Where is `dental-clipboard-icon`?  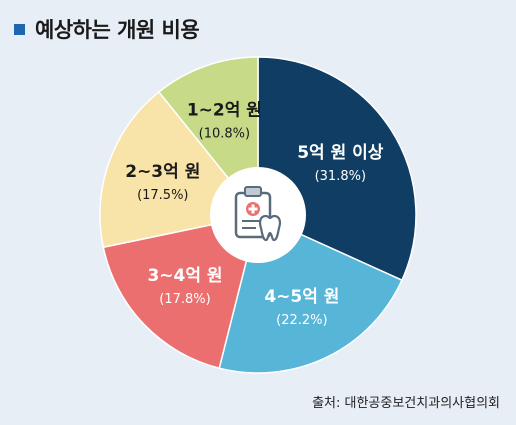
dental-clipboard-icon is located at coordinates (258, 214).